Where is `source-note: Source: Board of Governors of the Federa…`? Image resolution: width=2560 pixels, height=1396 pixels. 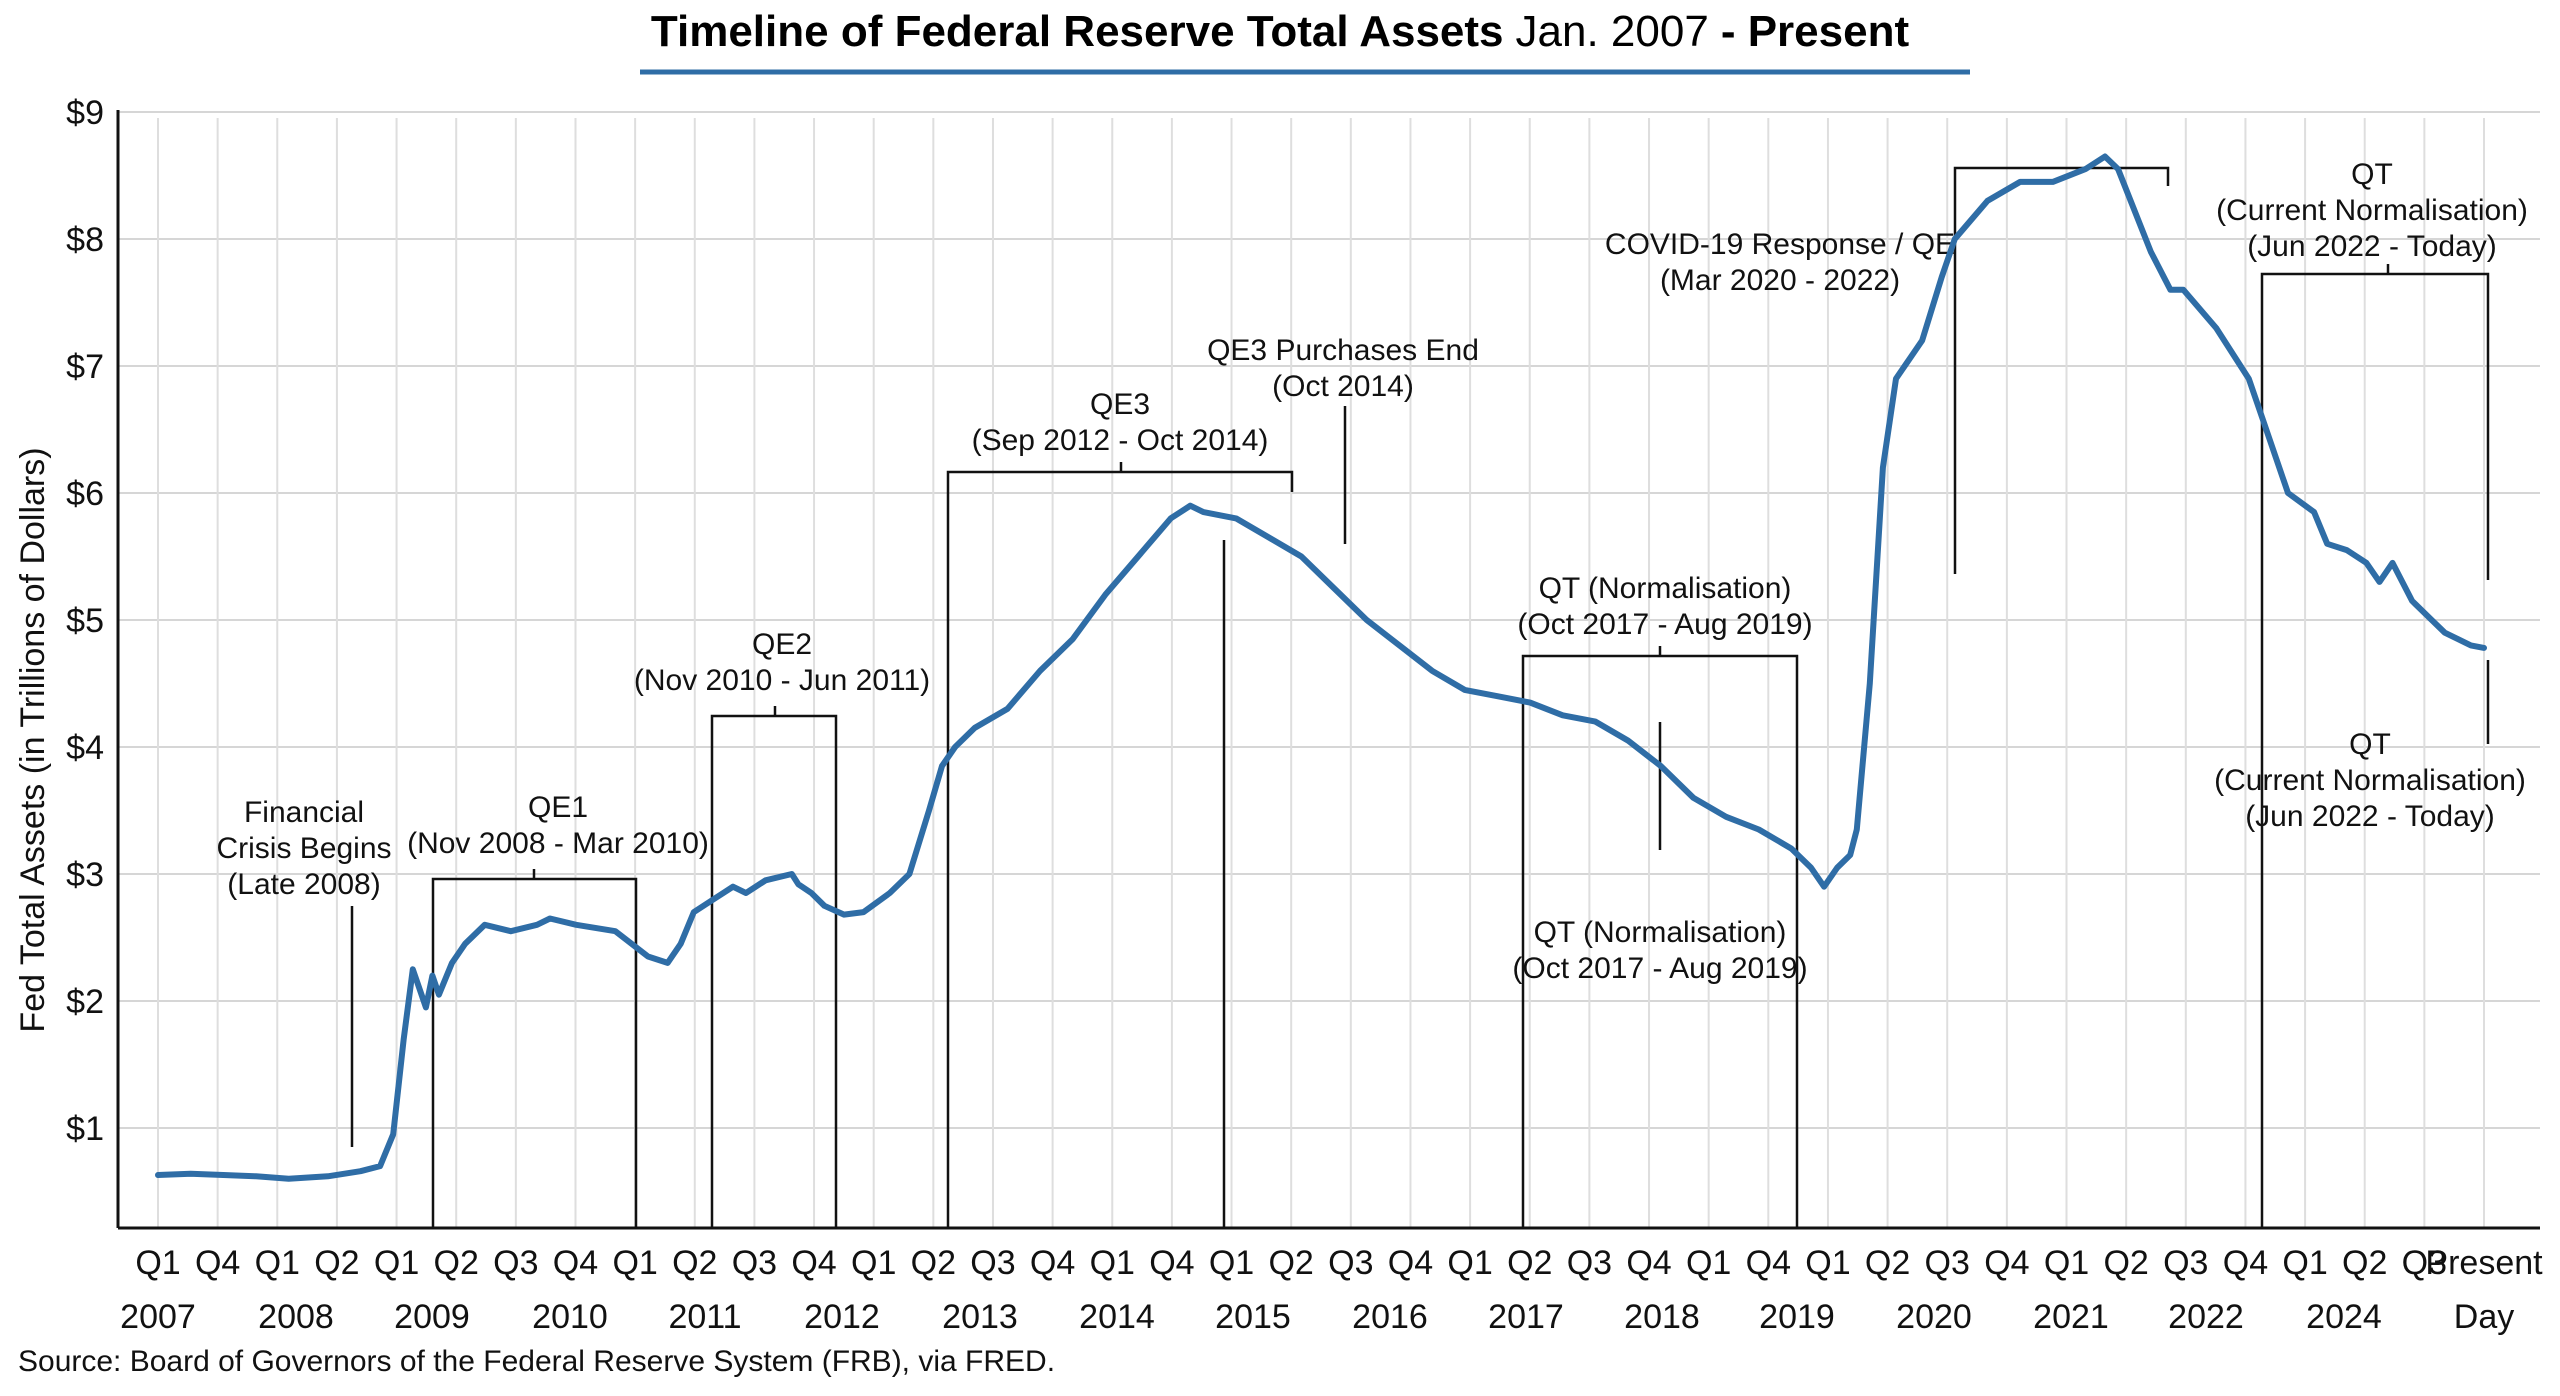
source-note: Source: Board of Governors of the Federa… is located at coordinates (537, 1361).